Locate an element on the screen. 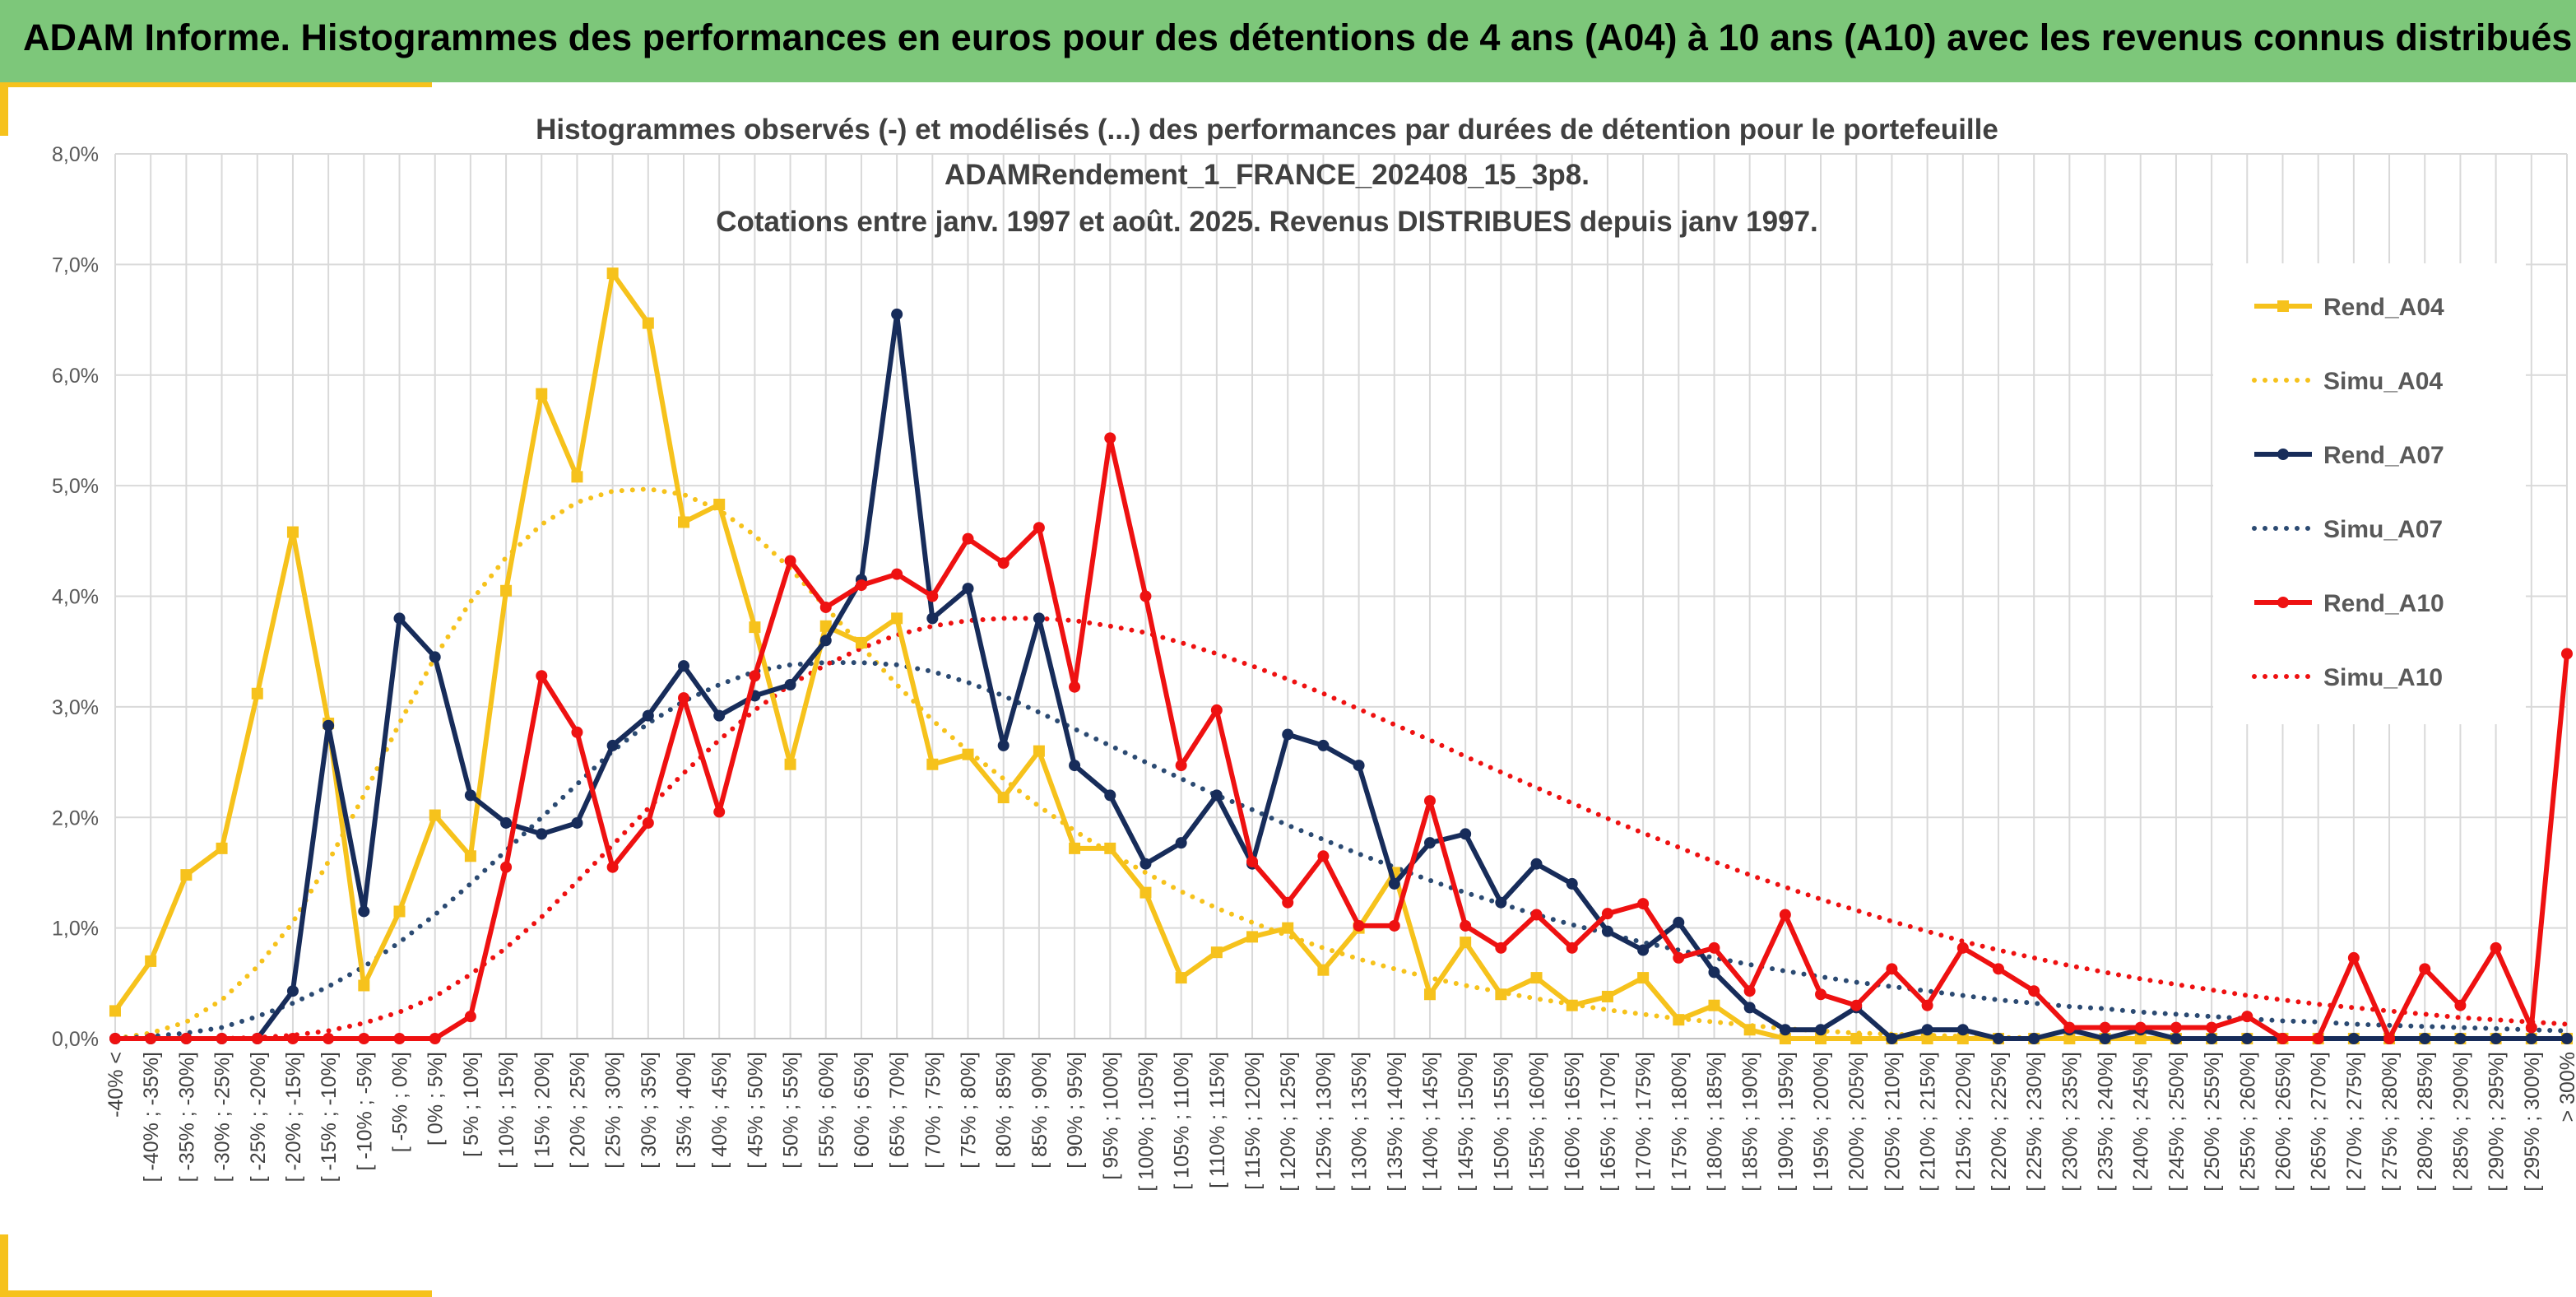  x-tick-label: [ 20% ; 25%] is located at coordinates (578, 1110).